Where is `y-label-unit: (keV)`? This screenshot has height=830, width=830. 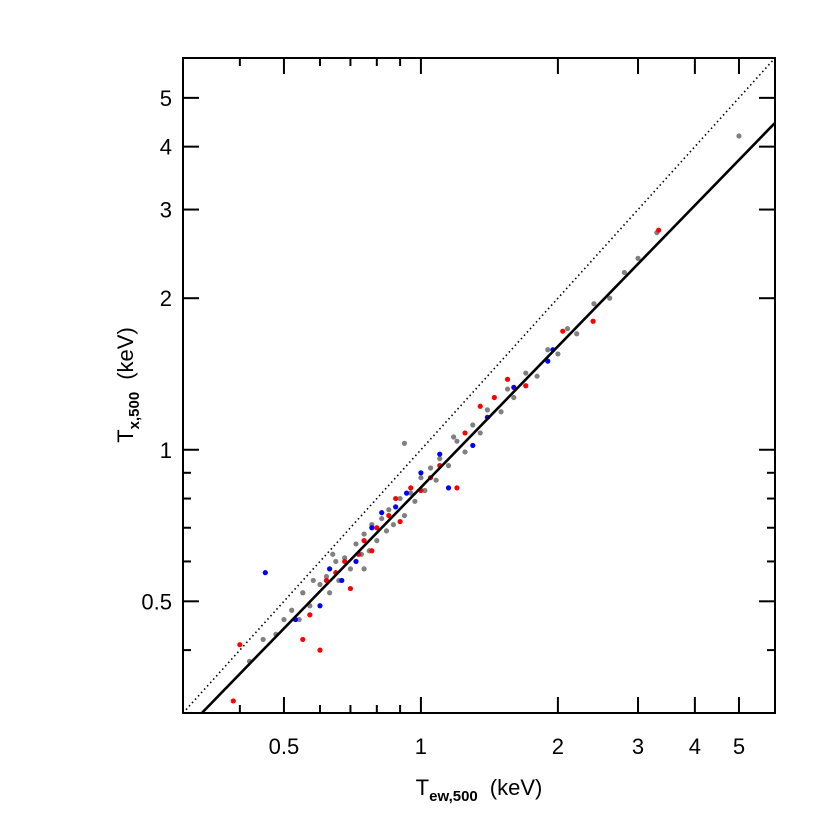
y-label-unit: (keV) is located at coordinates (125, 353).